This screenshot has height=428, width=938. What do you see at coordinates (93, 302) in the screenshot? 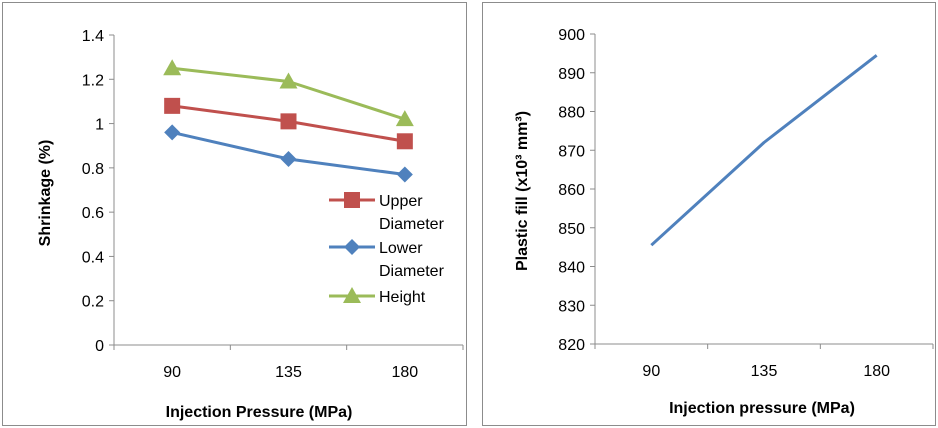
I see `y-tick-label: 0.2` at bounding box center [93, 302].